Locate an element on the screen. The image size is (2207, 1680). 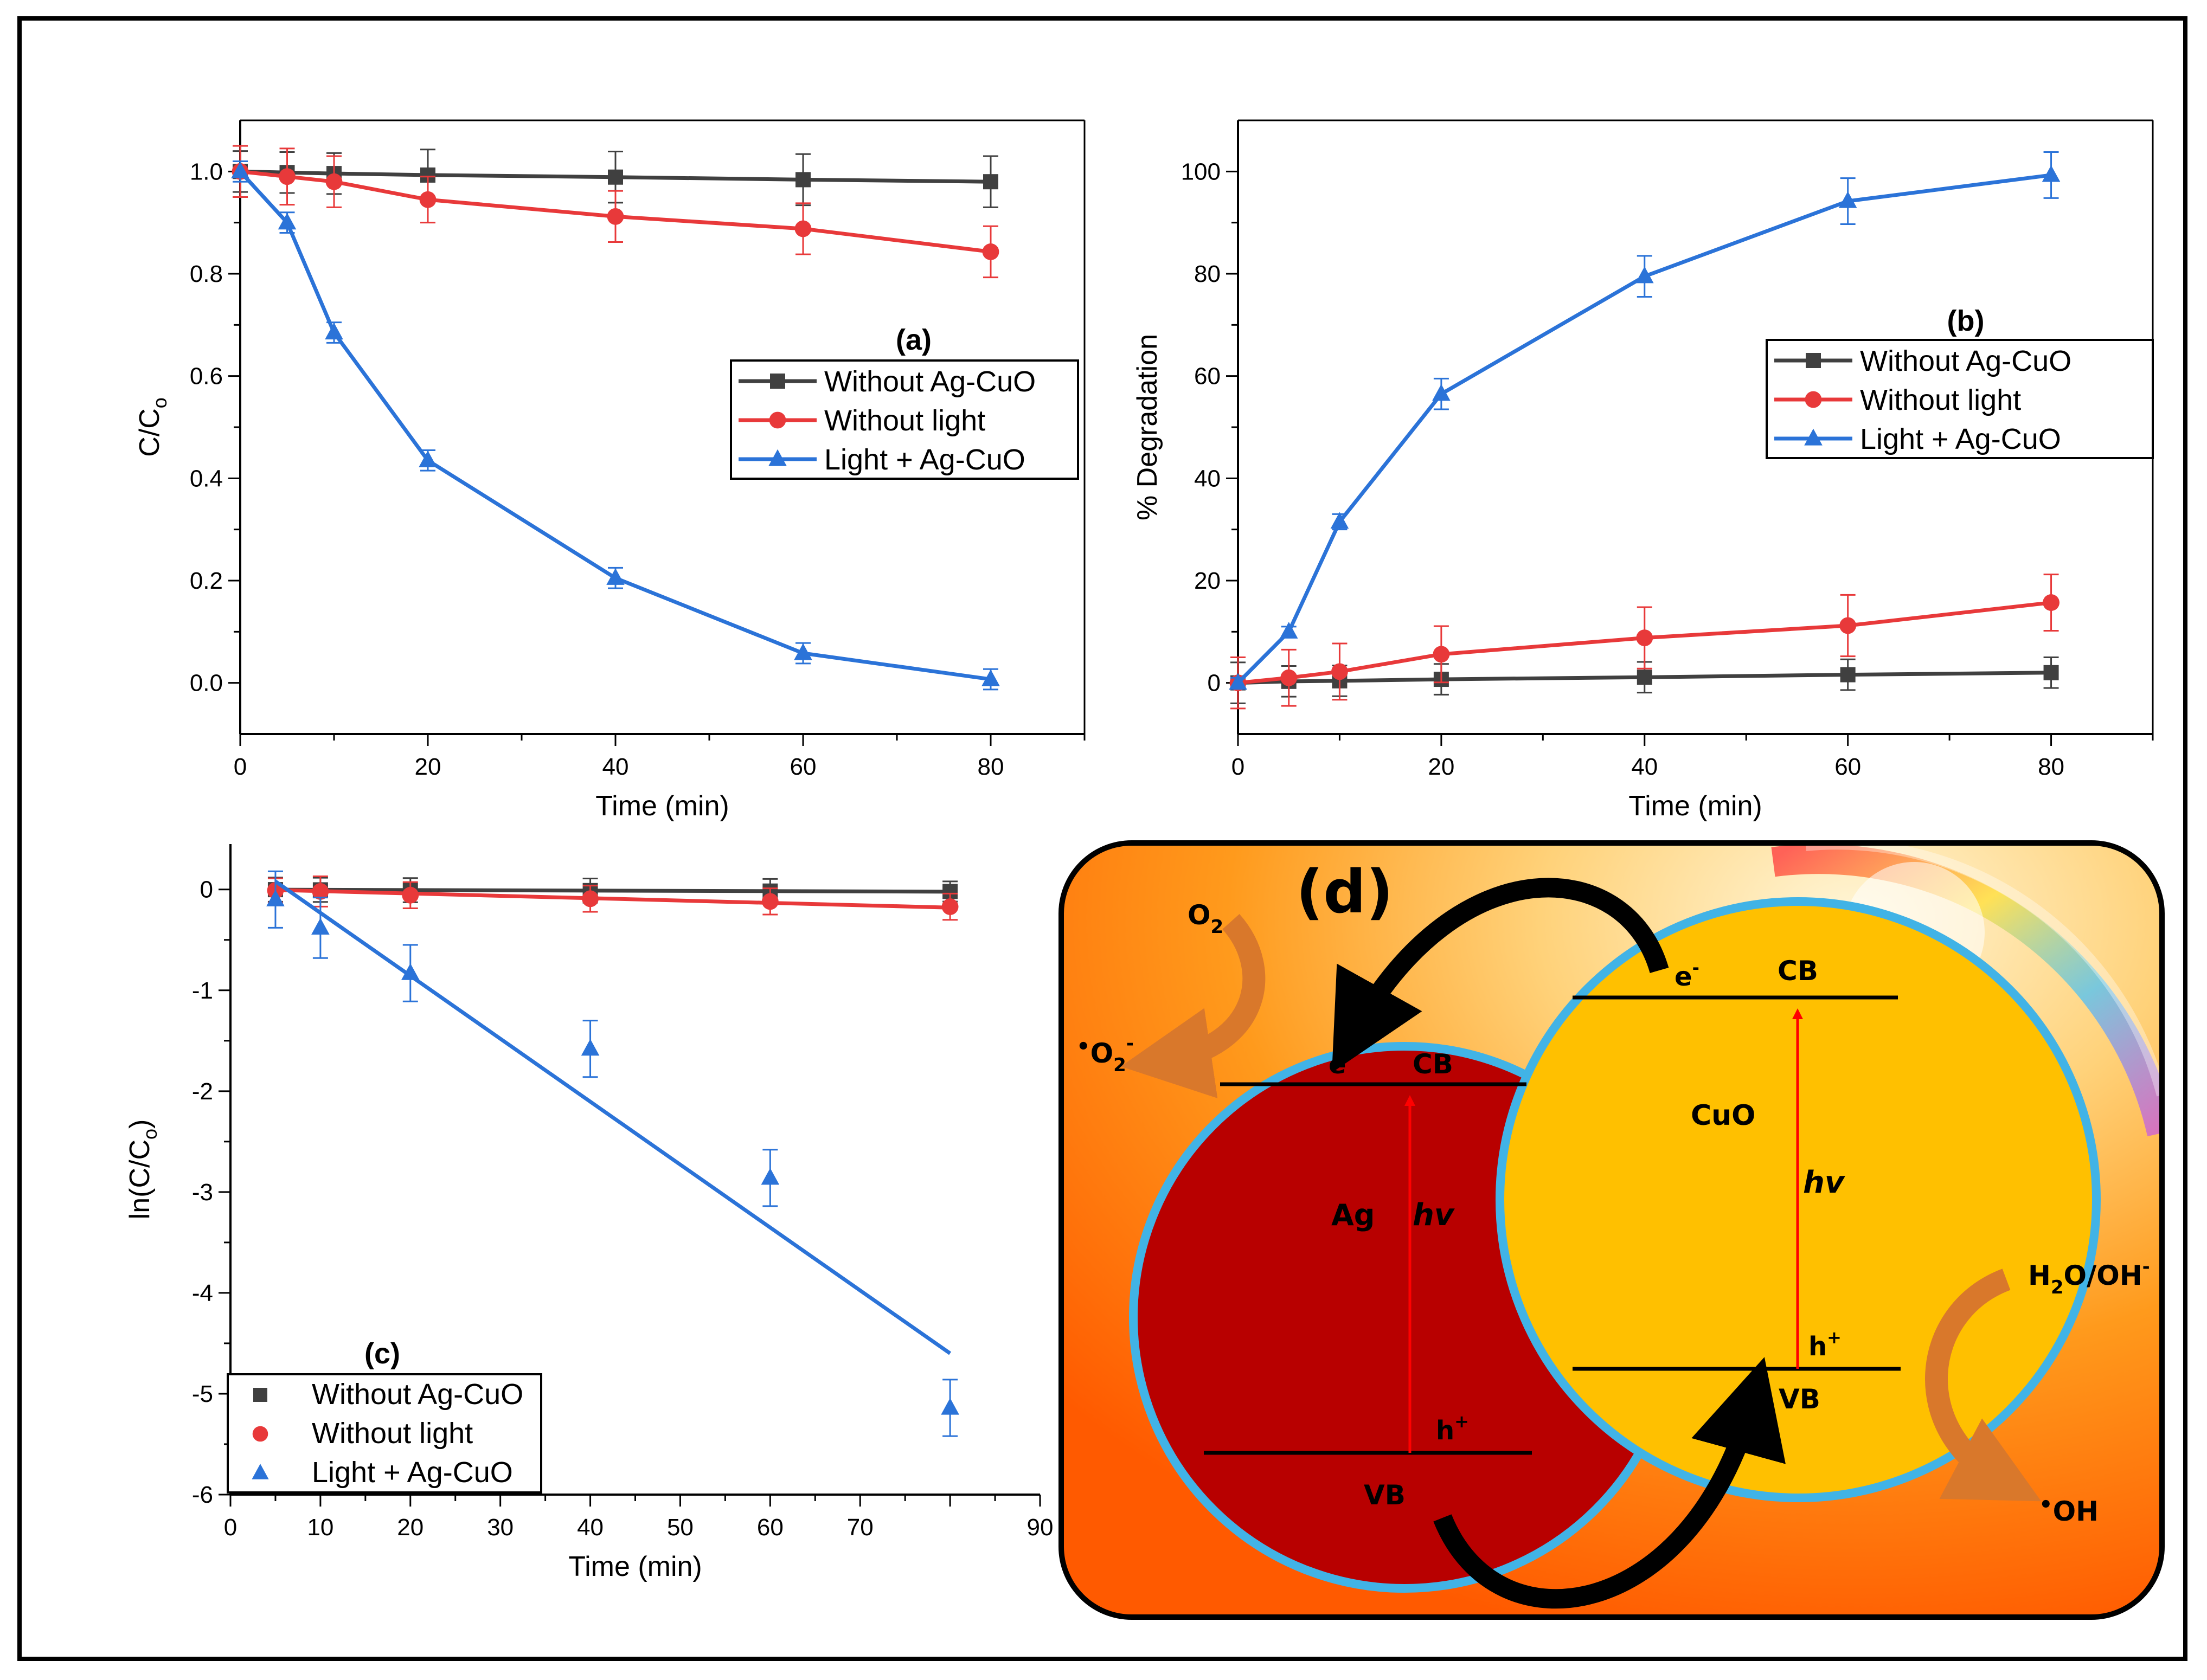
y-tick-label: 0.0 is located at coordinates (206, 683).